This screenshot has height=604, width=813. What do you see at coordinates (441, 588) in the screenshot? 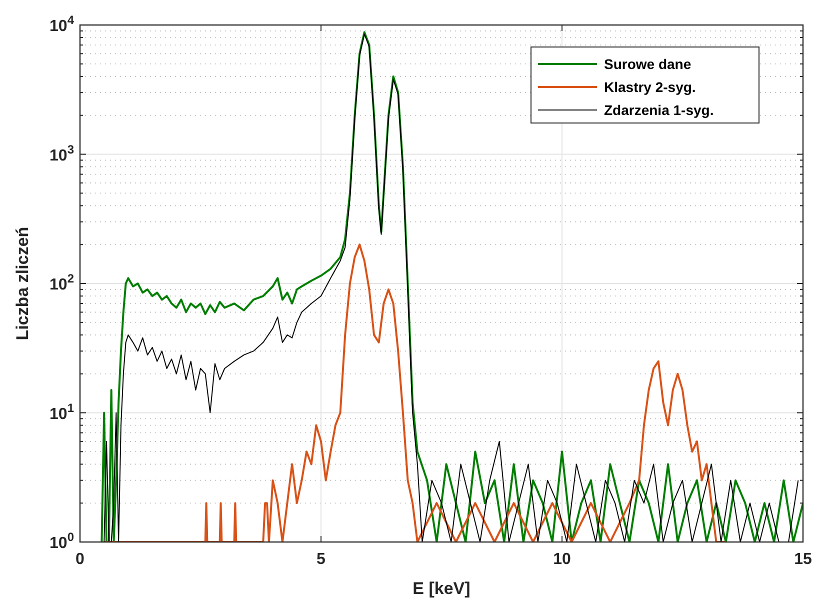
I see `x-axis-title: E [keV]` at bounding box center [441, 588].